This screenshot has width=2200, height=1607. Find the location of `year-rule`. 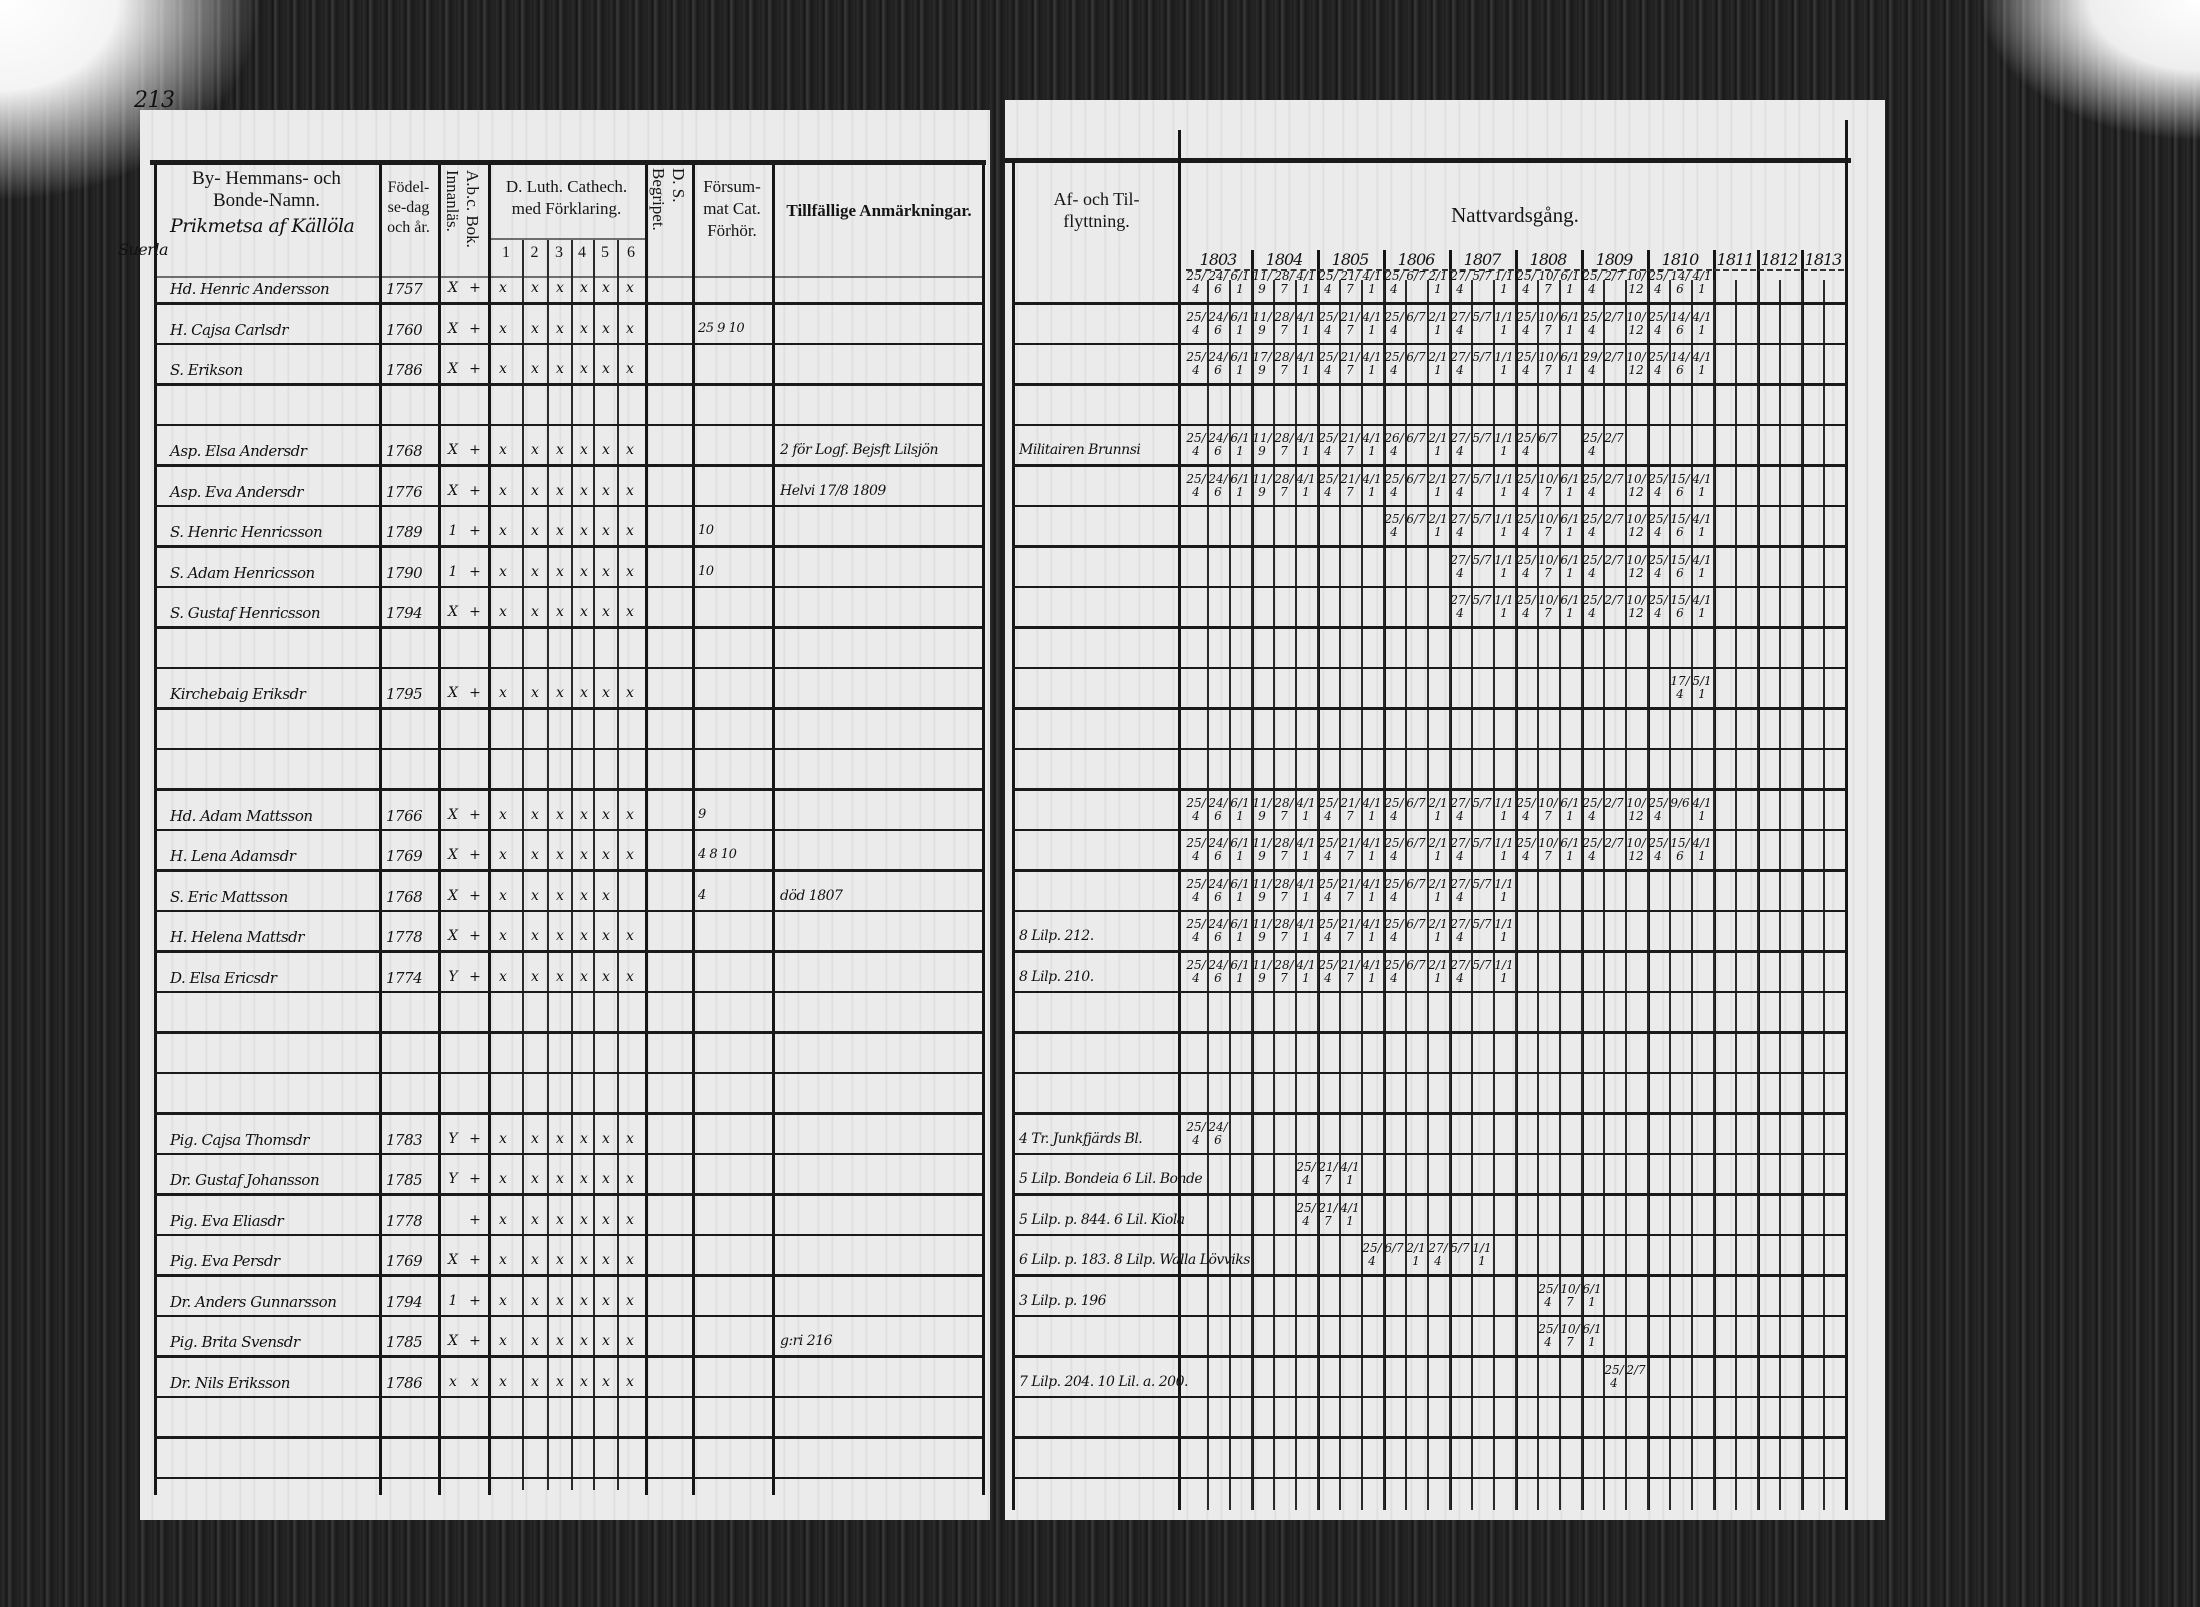

year-rule is located at coordinates (1450, 880).